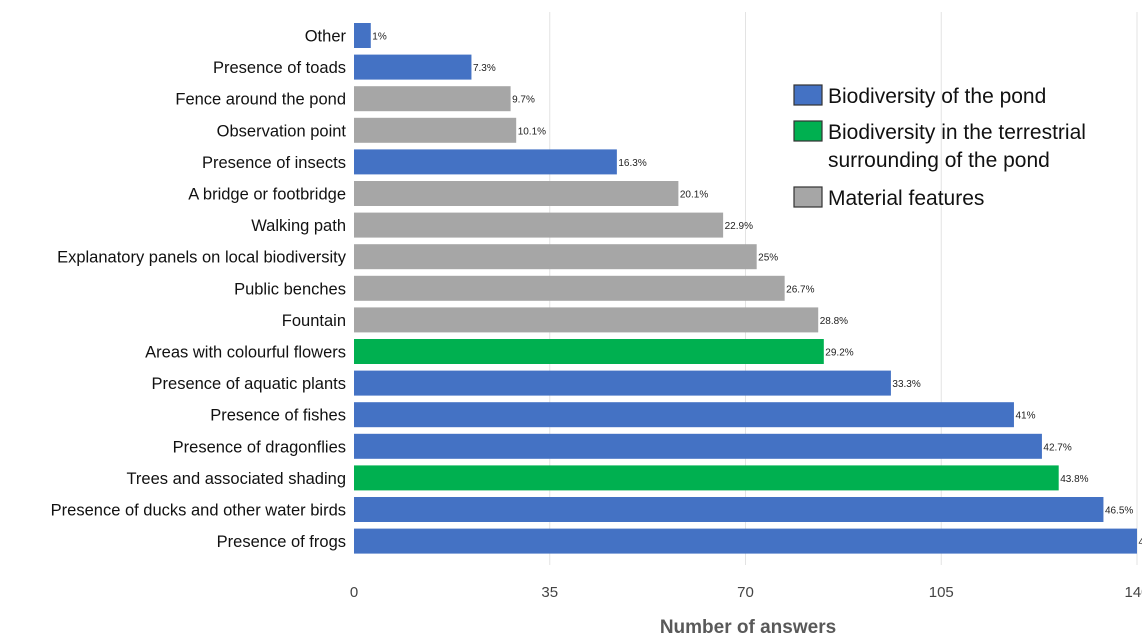 The height and width of the screenshot is (639, 1142). What do you see at coordinates (532, 131) in the screenshot?
I see `data-label: 10.1%` at bounding box center [532, 131].